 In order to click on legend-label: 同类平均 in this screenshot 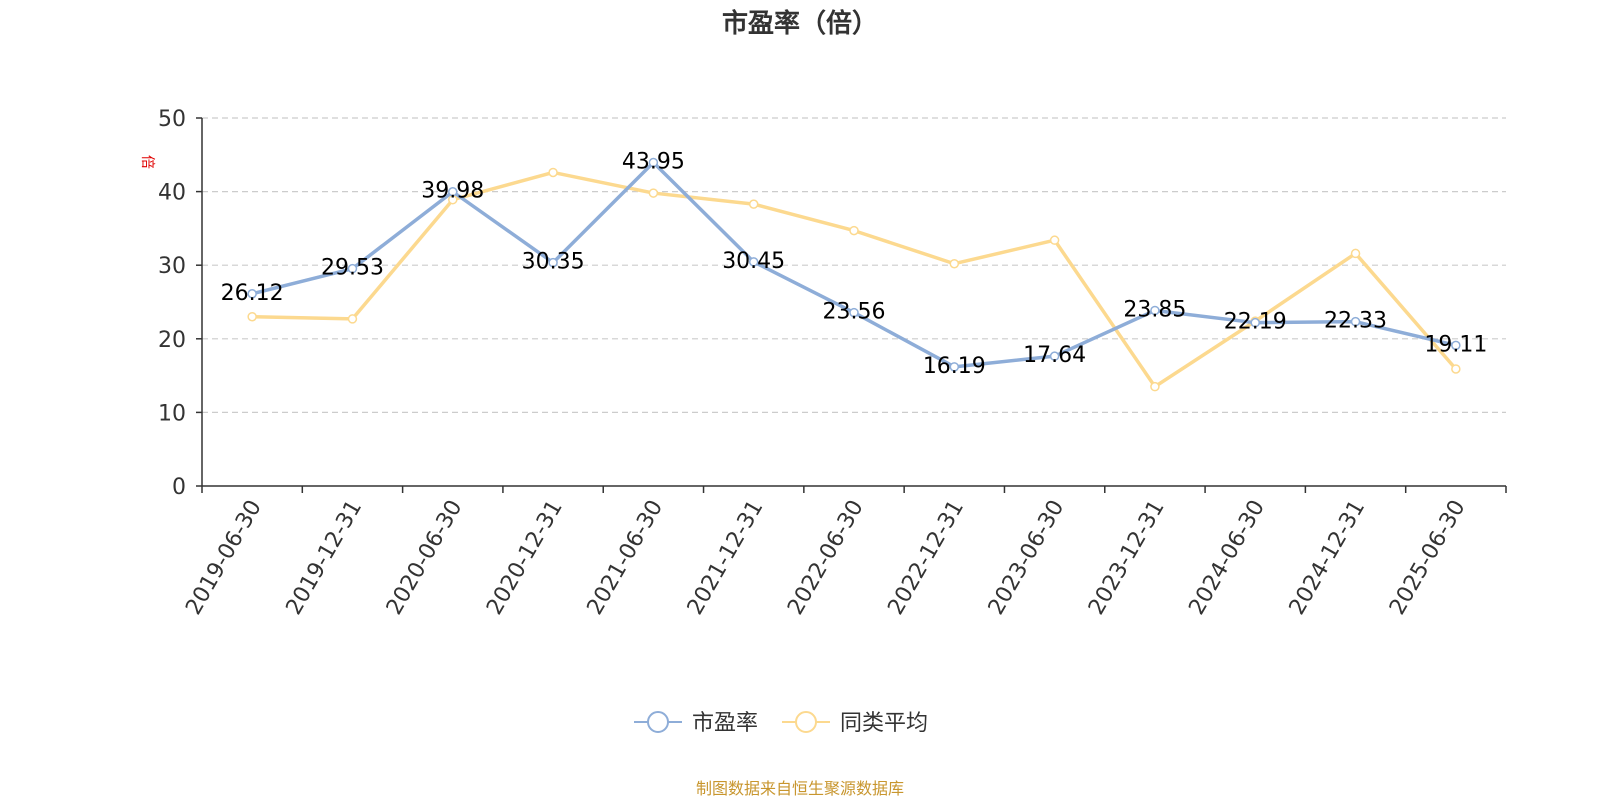, I will do `click(884, 723)`.